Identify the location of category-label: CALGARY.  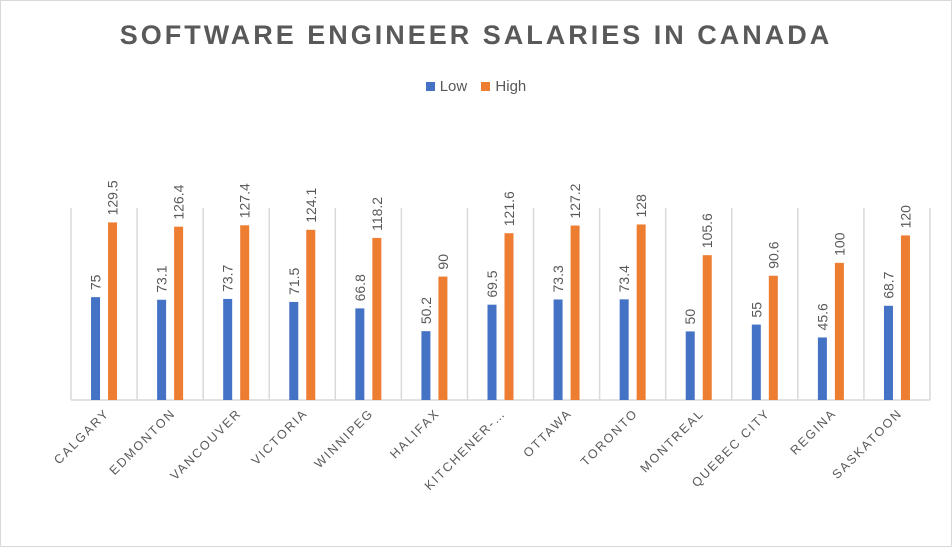
(81, 436).